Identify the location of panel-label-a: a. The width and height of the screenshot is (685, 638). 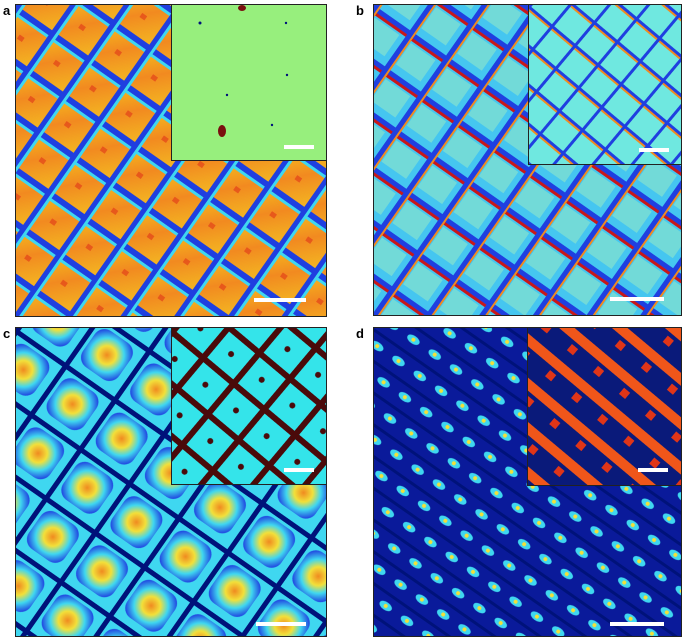
(7, 10).